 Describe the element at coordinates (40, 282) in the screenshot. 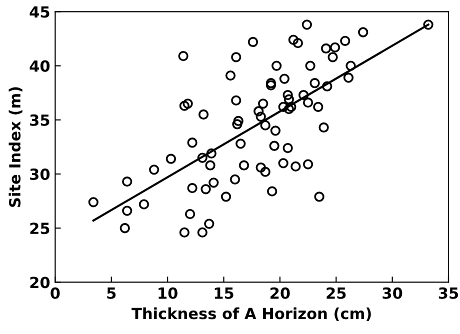

I see `y-tick-label: 20` at that location.